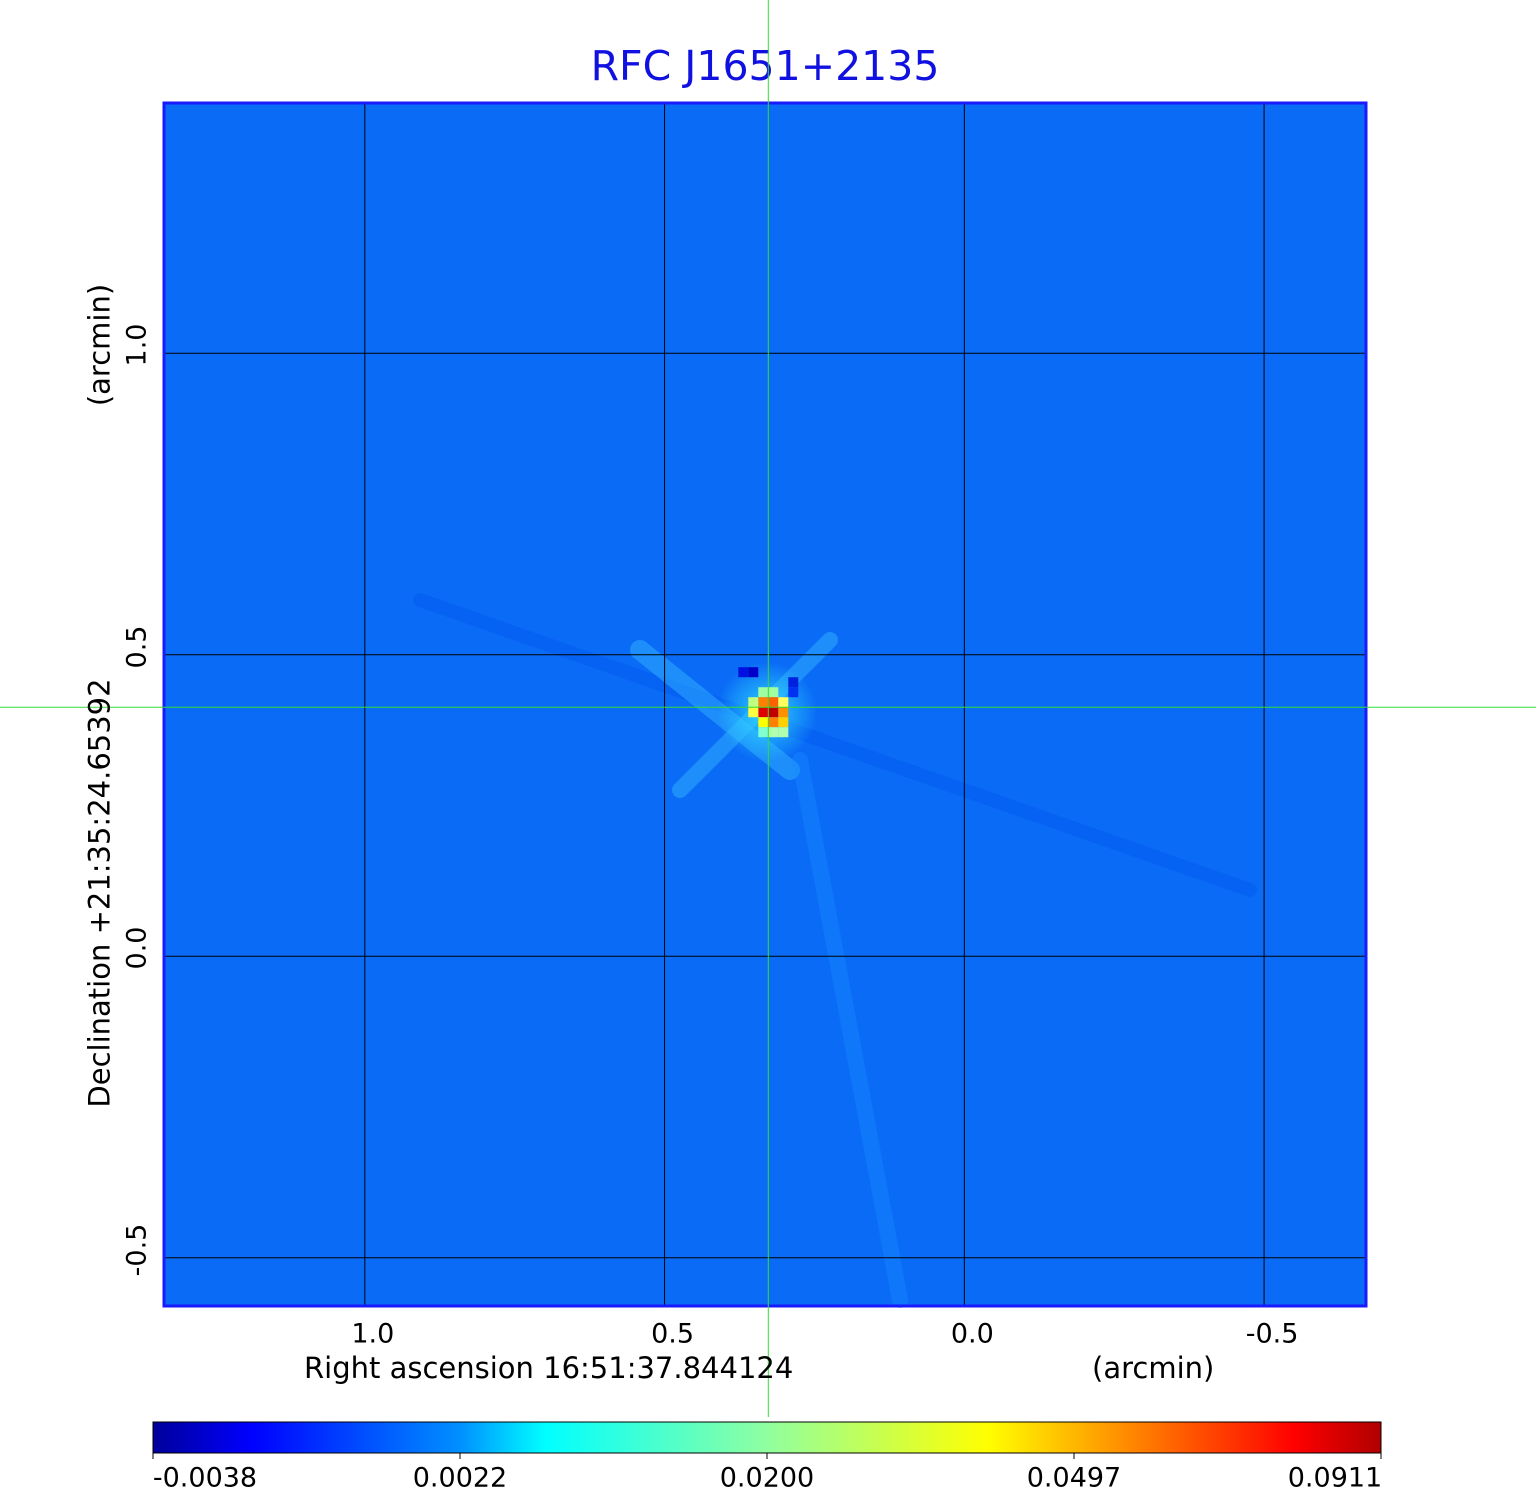 Image resolution: width=1536 pixels, height=1511 pixels. What do you see at coordinates (1335, 1478) in the screenshot?
I see `colorbar-tick-label: 0.0911` at bounding box center [1335, 1478].